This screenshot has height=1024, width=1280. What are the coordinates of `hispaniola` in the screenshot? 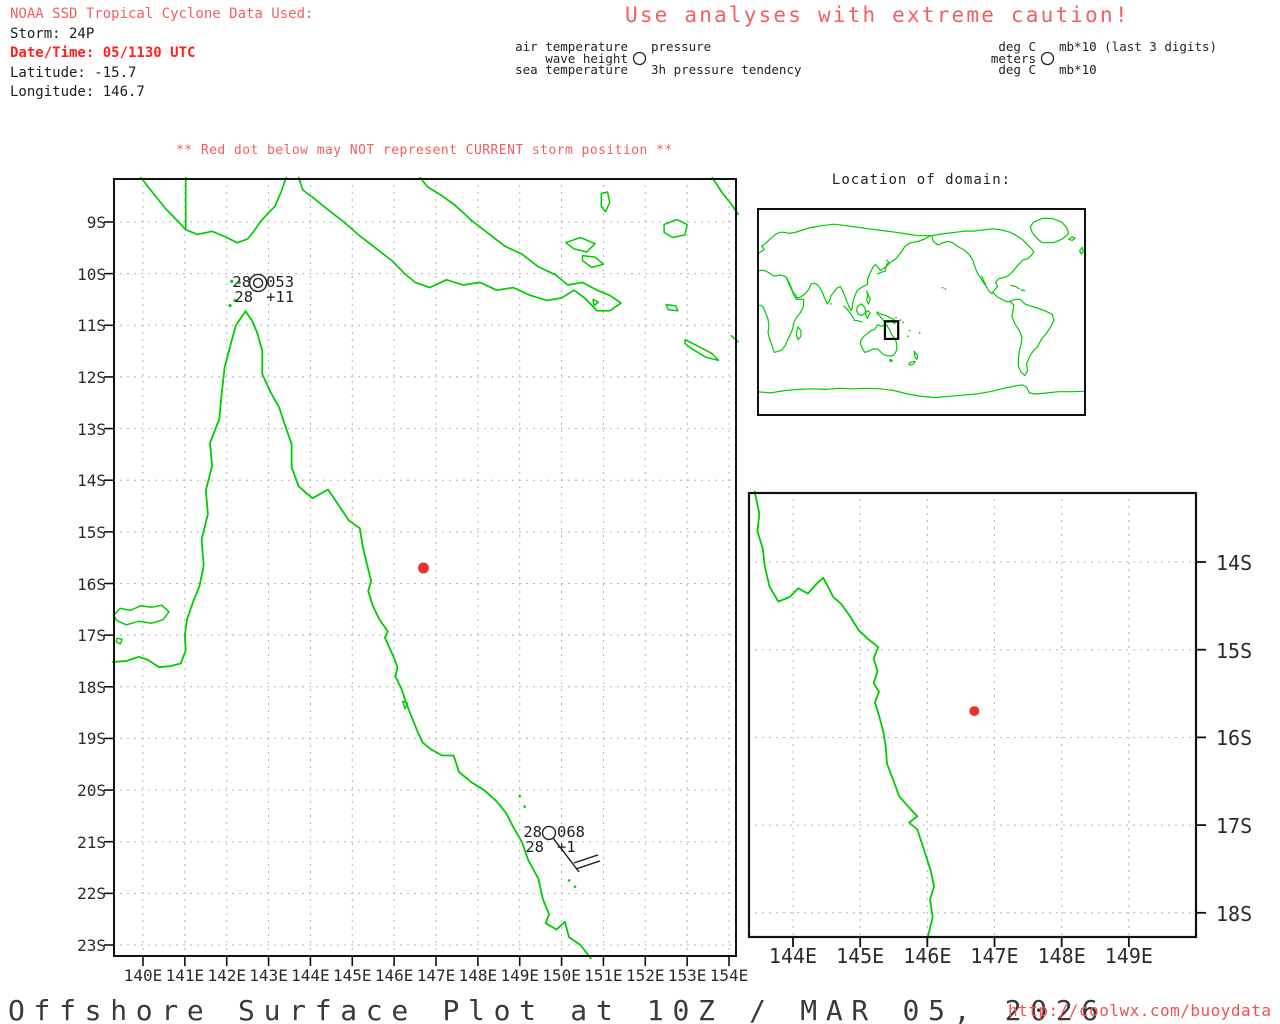 It's located at (1023, 290).